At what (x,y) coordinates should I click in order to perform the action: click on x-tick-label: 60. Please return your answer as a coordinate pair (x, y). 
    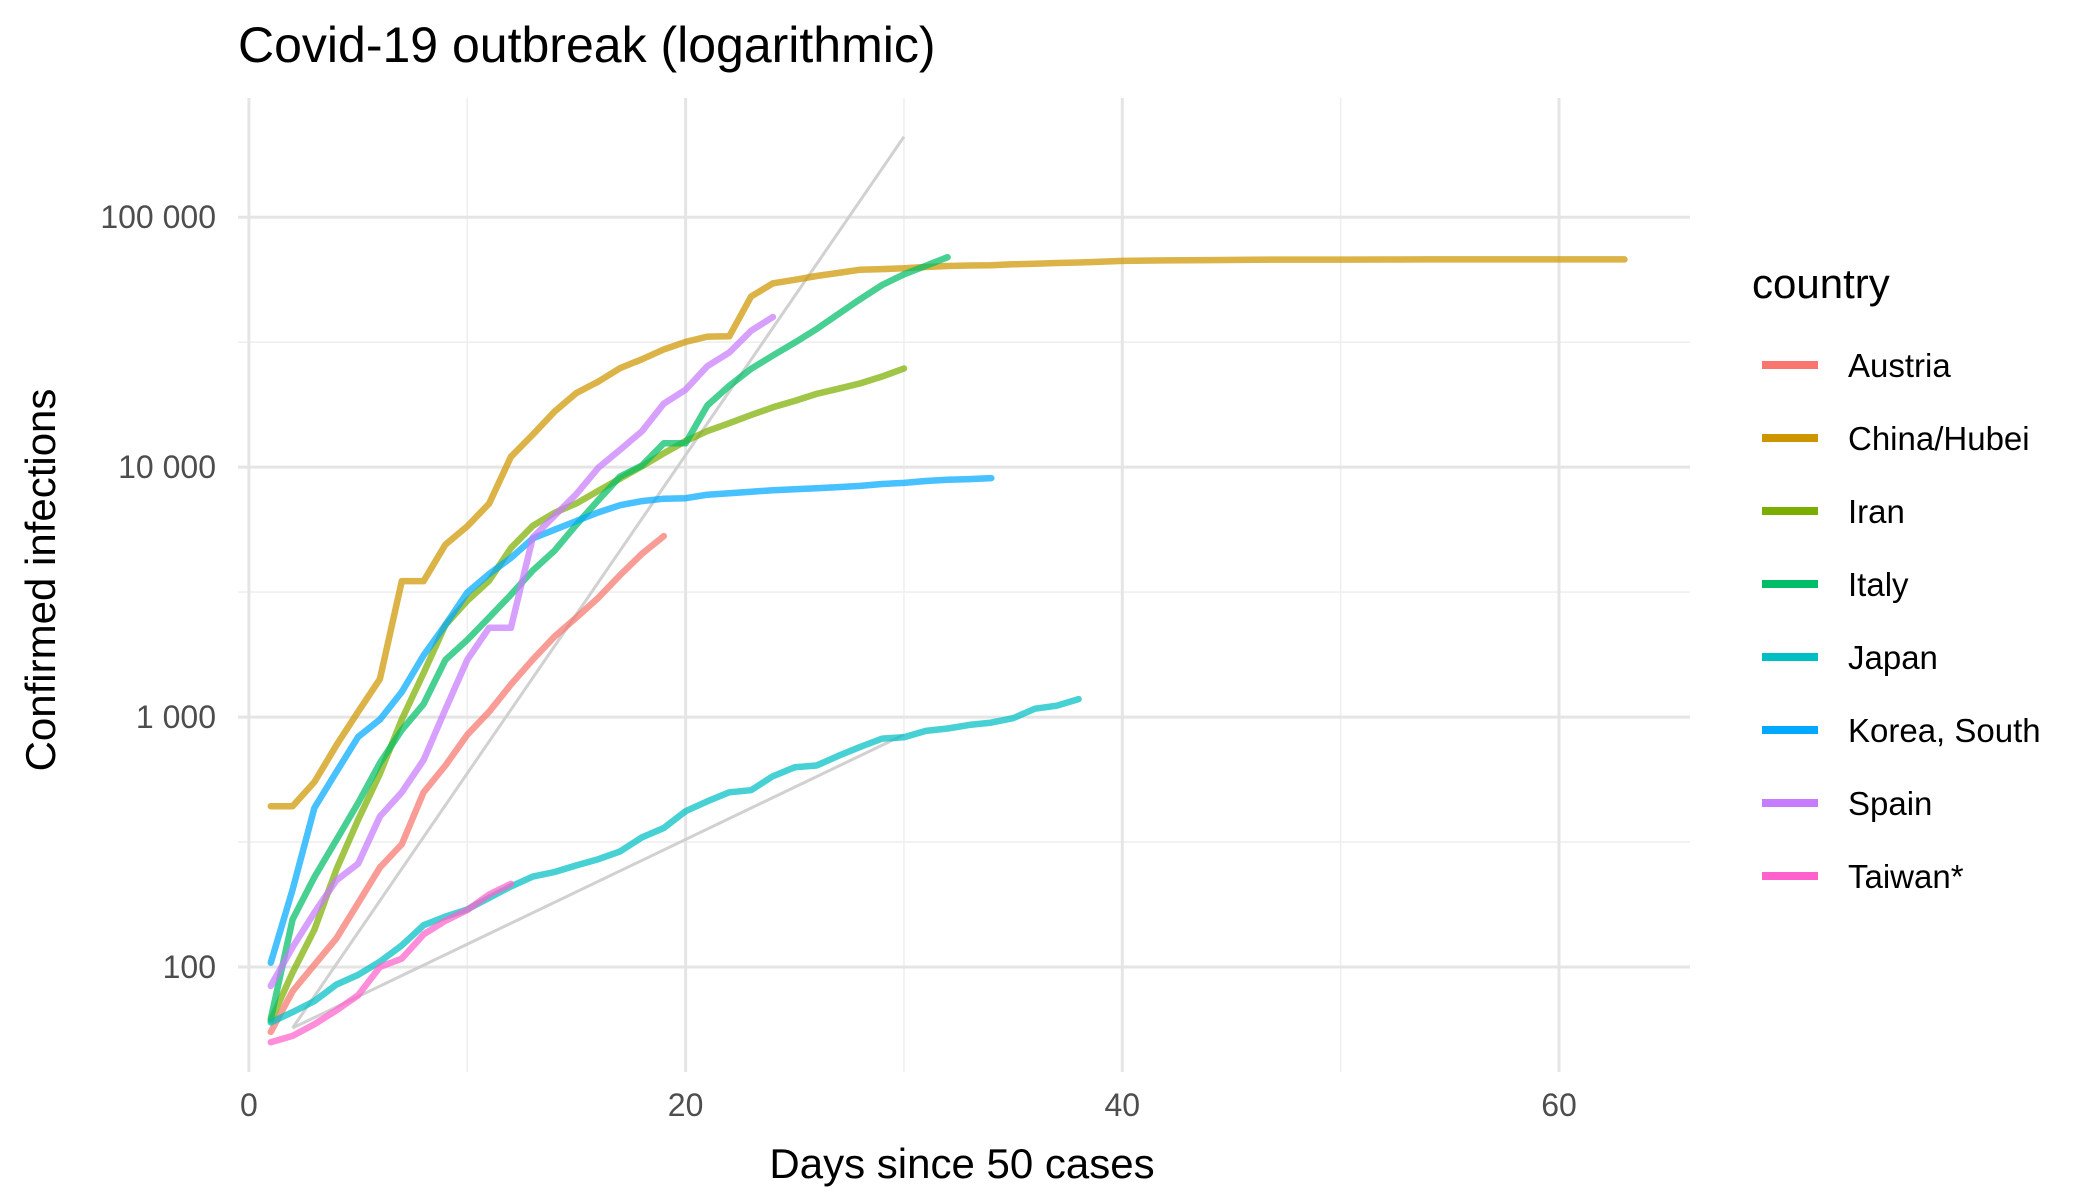
    Looking at the image, I should click on (1559, 1105).